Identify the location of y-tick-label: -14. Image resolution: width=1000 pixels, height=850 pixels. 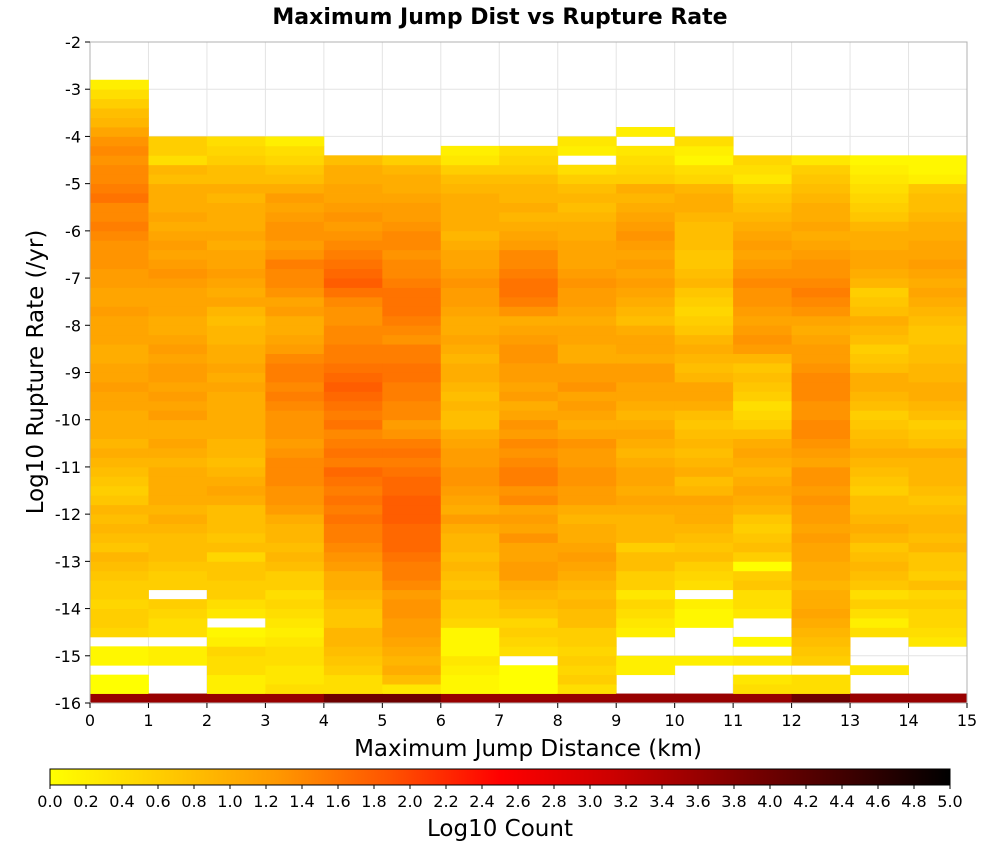
(68, 609).